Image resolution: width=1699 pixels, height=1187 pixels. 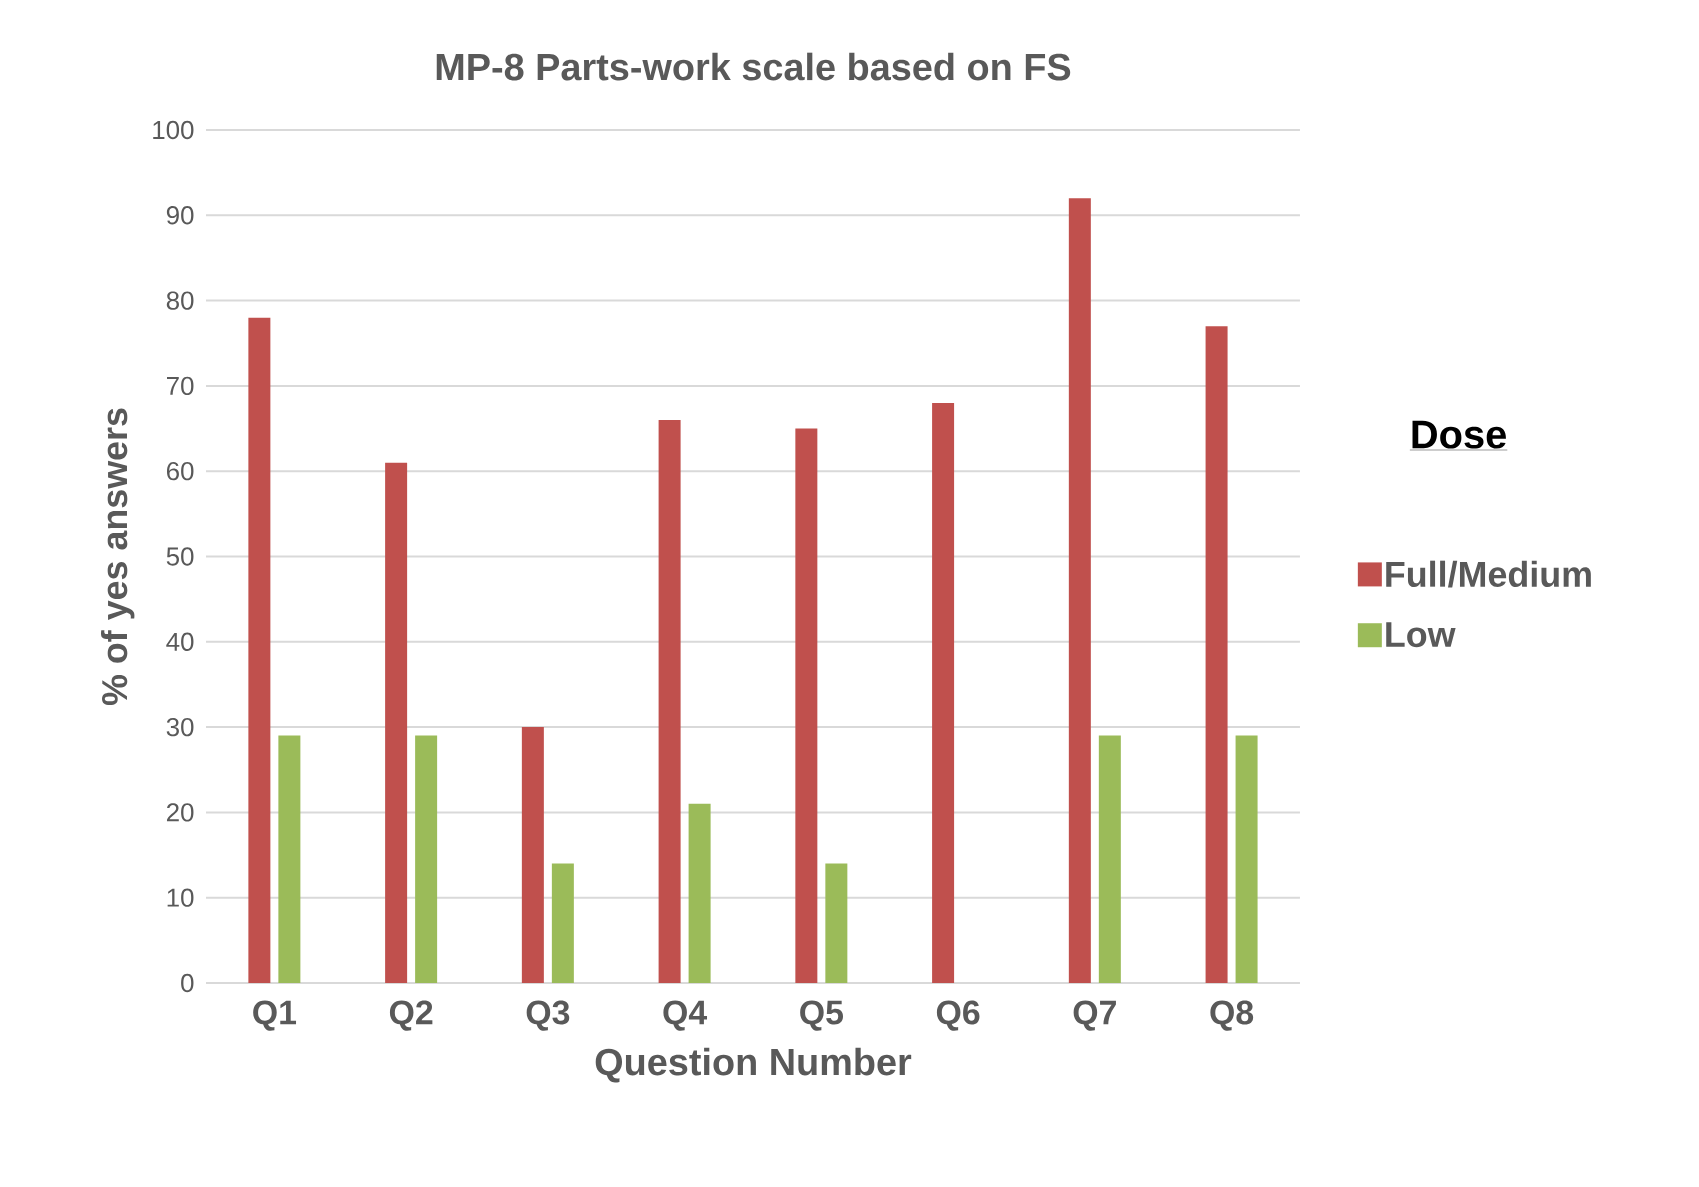 I want to click on x-axis-title: Question Number, so click(x=753, y=1065).